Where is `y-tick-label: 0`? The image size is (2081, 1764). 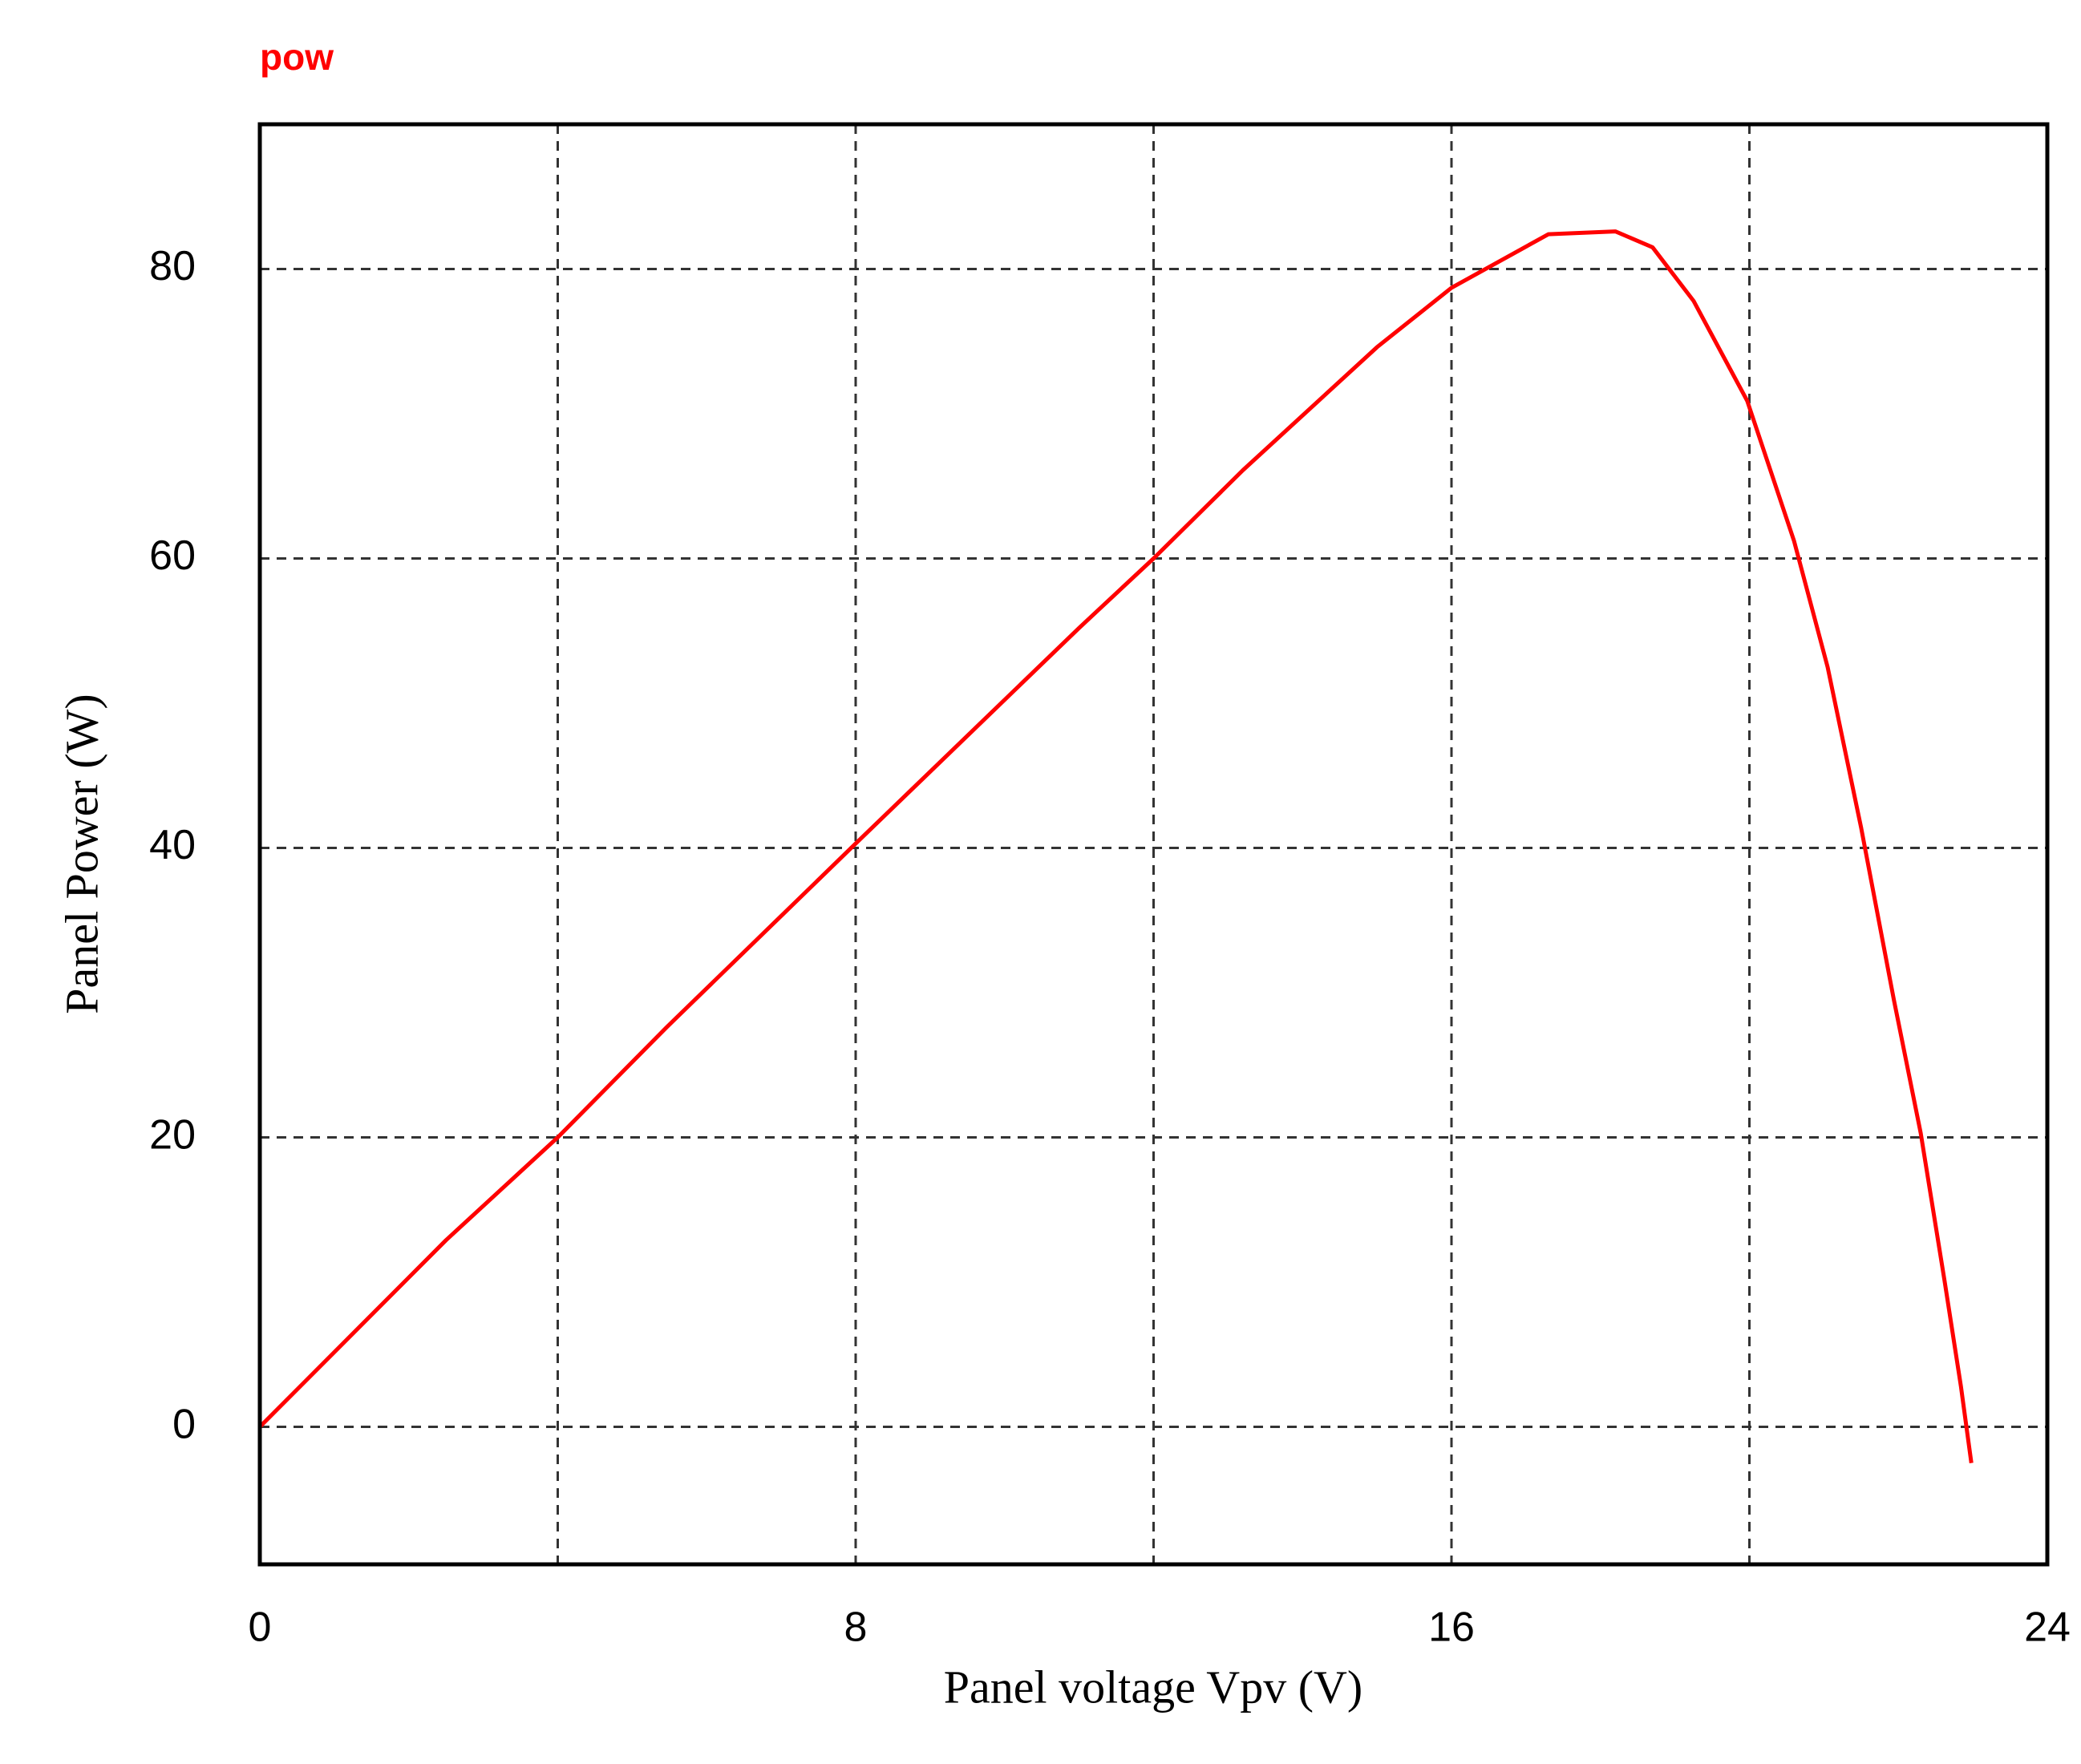 y-tick-label: 0 is located at coordinates (184, 1424).